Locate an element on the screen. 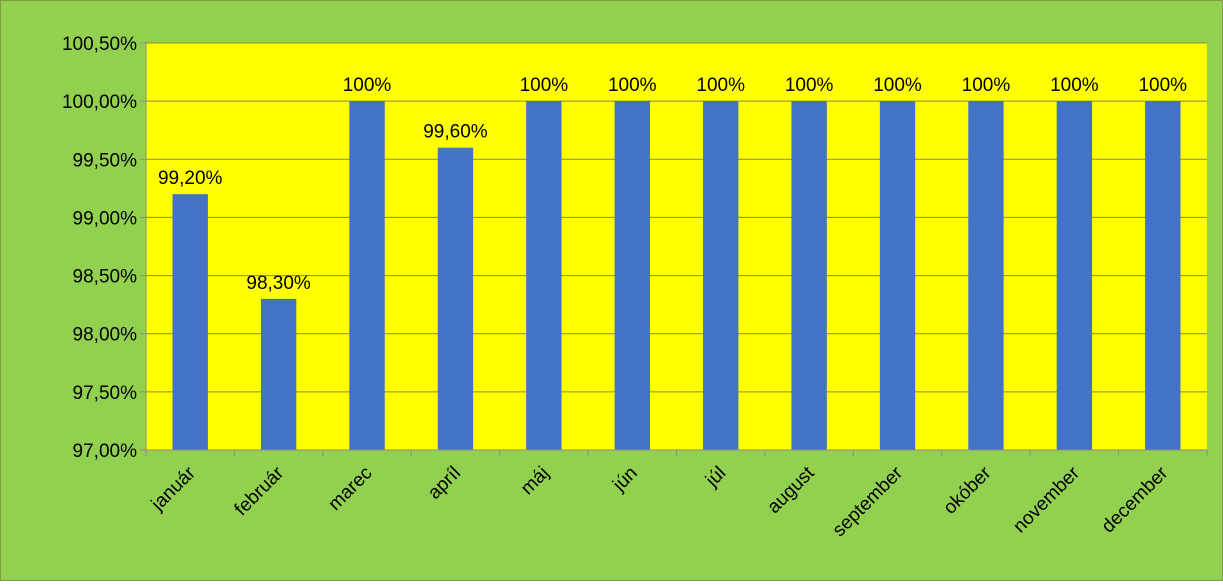 The image size is (1223, 585). data-label: 99,20% is located at coordinates (190, 178).